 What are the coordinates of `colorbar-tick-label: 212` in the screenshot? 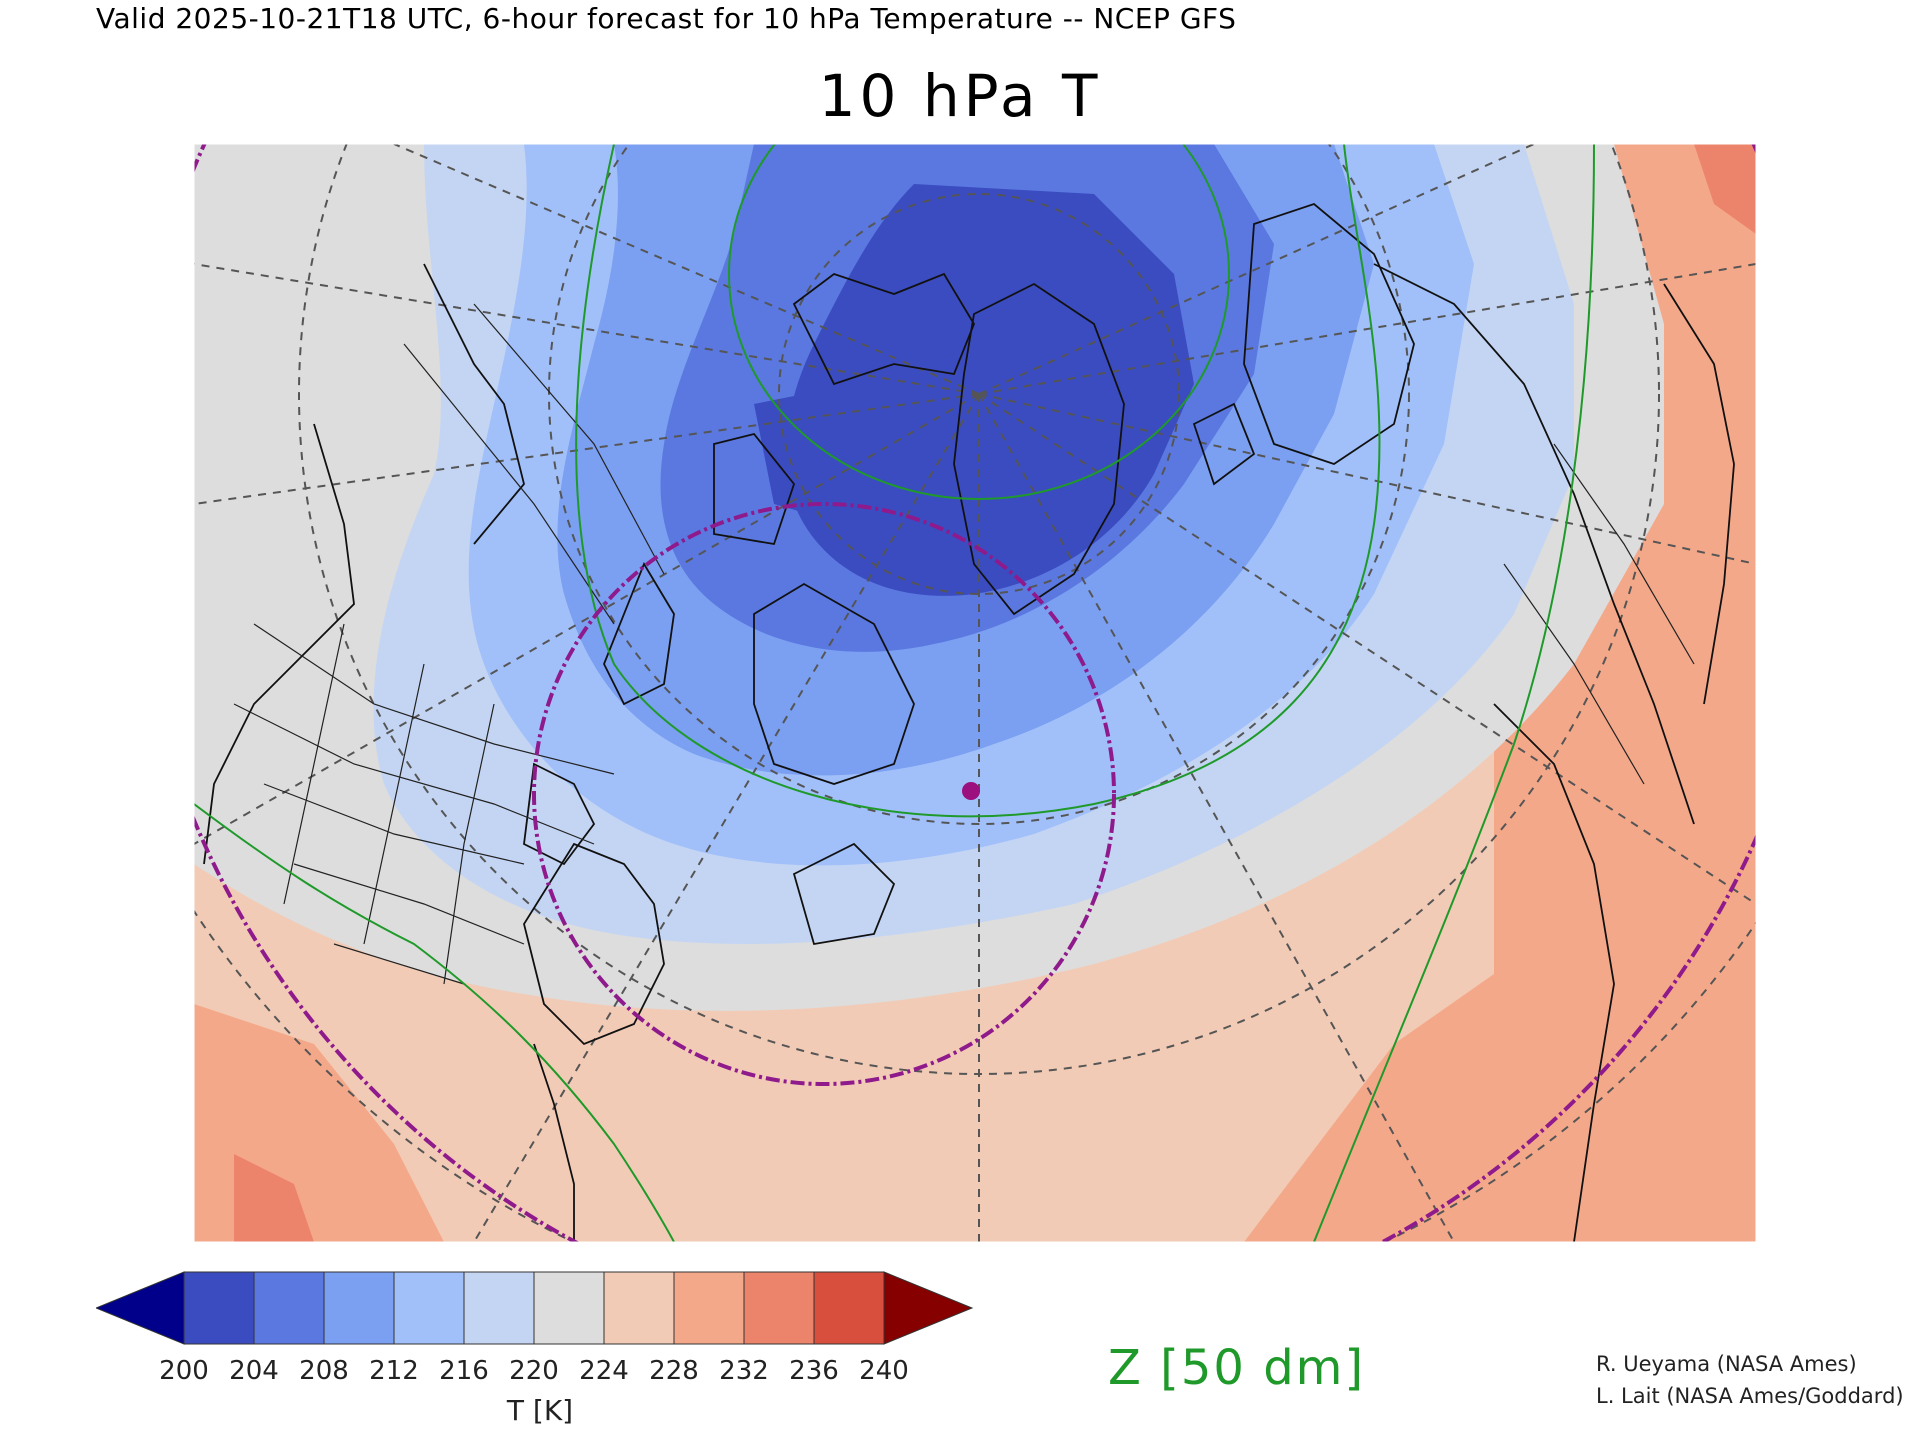 It's located at (394, 1371).